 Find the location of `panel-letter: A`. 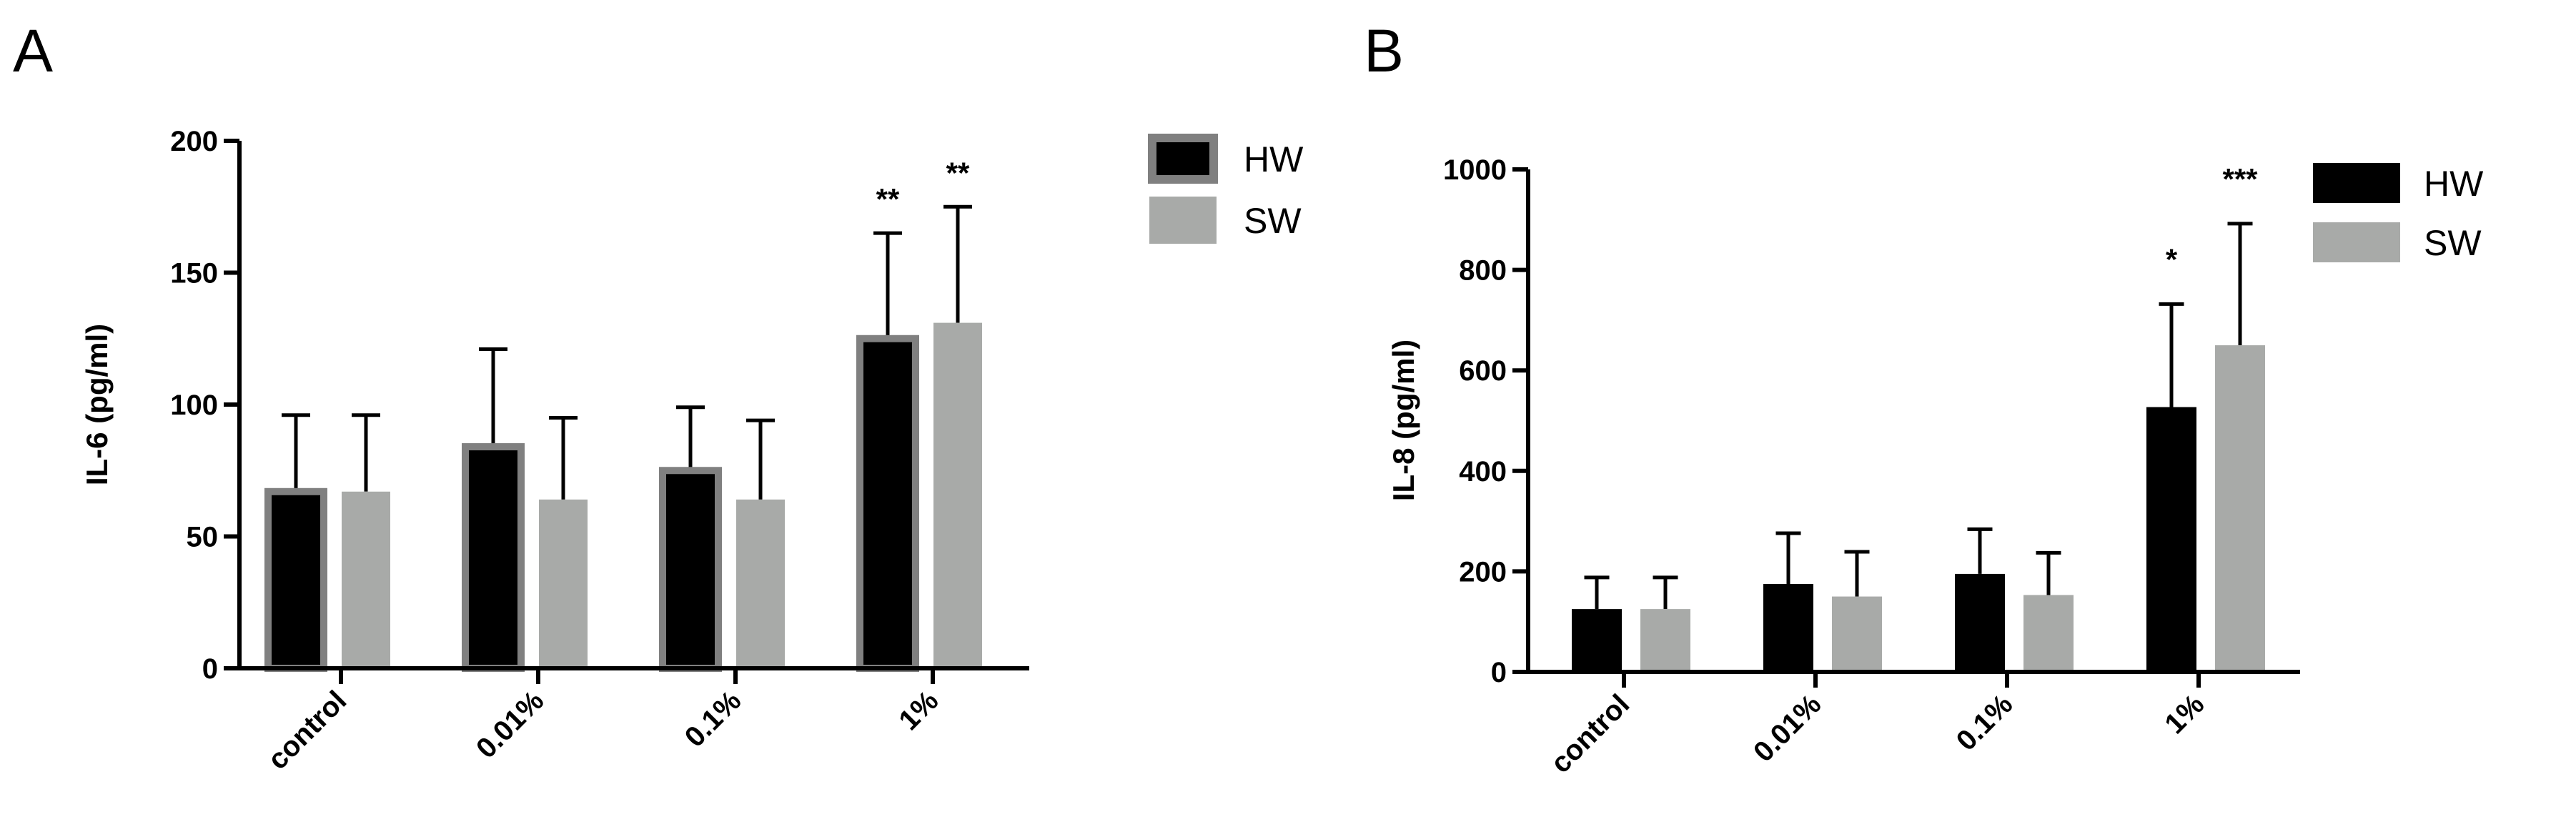

panel-letter: A is located at coordinates (33, 51).